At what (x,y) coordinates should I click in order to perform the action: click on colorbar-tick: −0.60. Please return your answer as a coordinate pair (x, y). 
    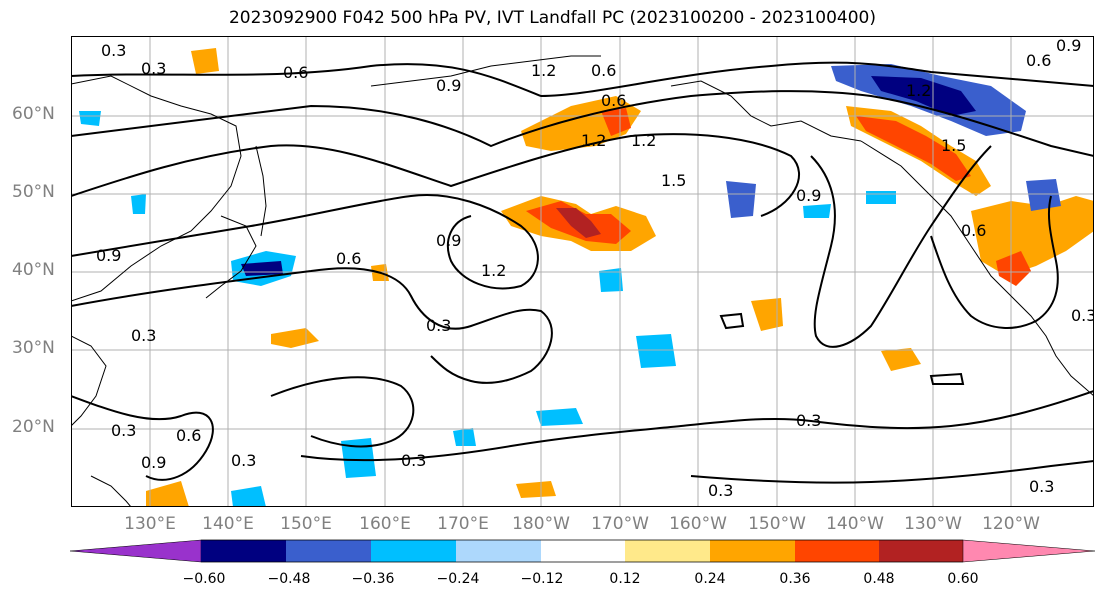
    Looking at the image, I should click on (204, 579).